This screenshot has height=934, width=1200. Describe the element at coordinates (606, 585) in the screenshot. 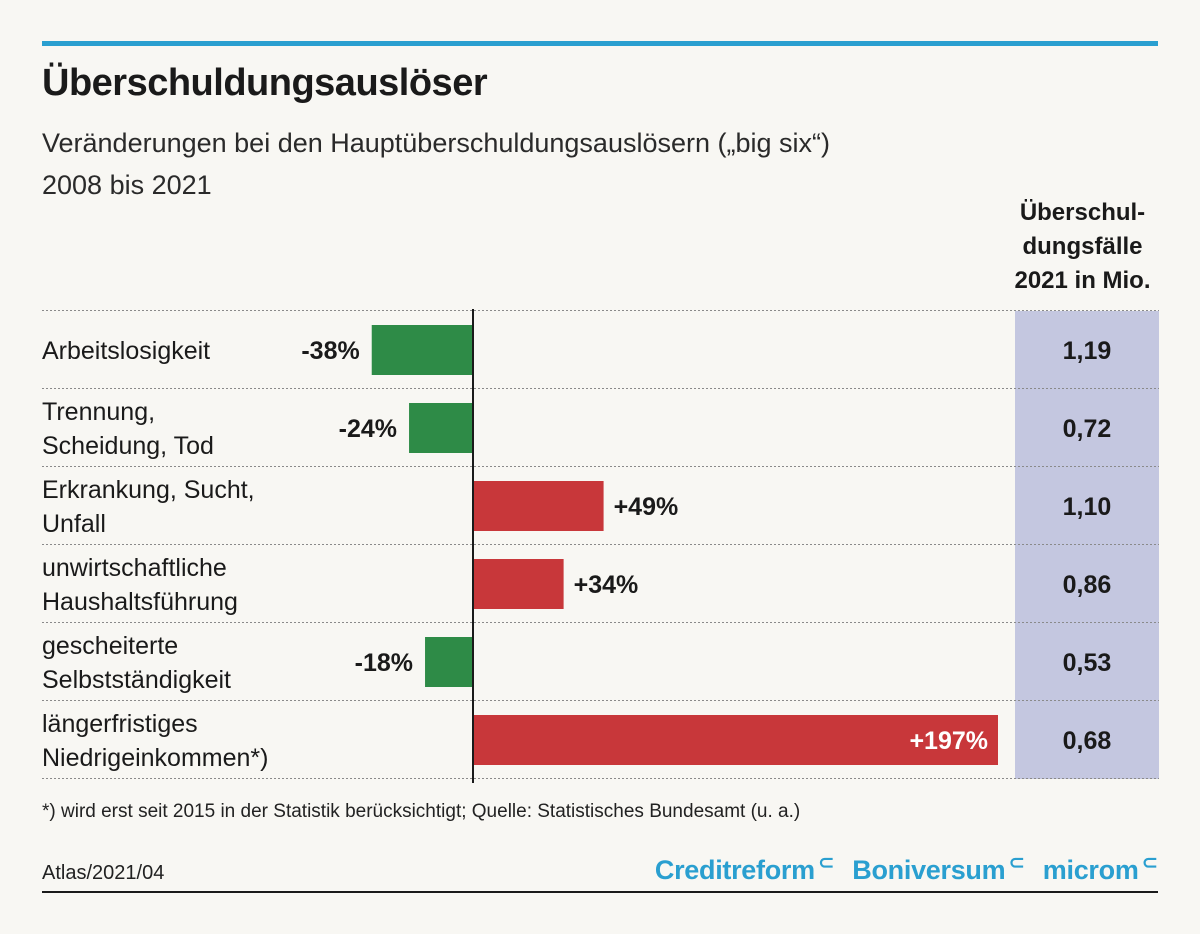

I see `value-label: +34%` at that location.